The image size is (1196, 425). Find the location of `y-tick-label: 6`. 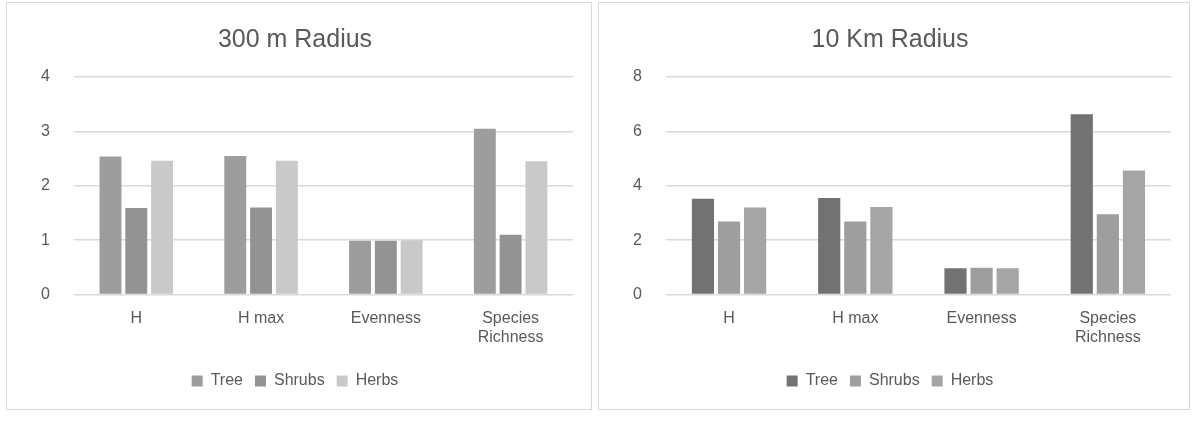

y-tick-label: 6 is located at coordinates (637, 130).